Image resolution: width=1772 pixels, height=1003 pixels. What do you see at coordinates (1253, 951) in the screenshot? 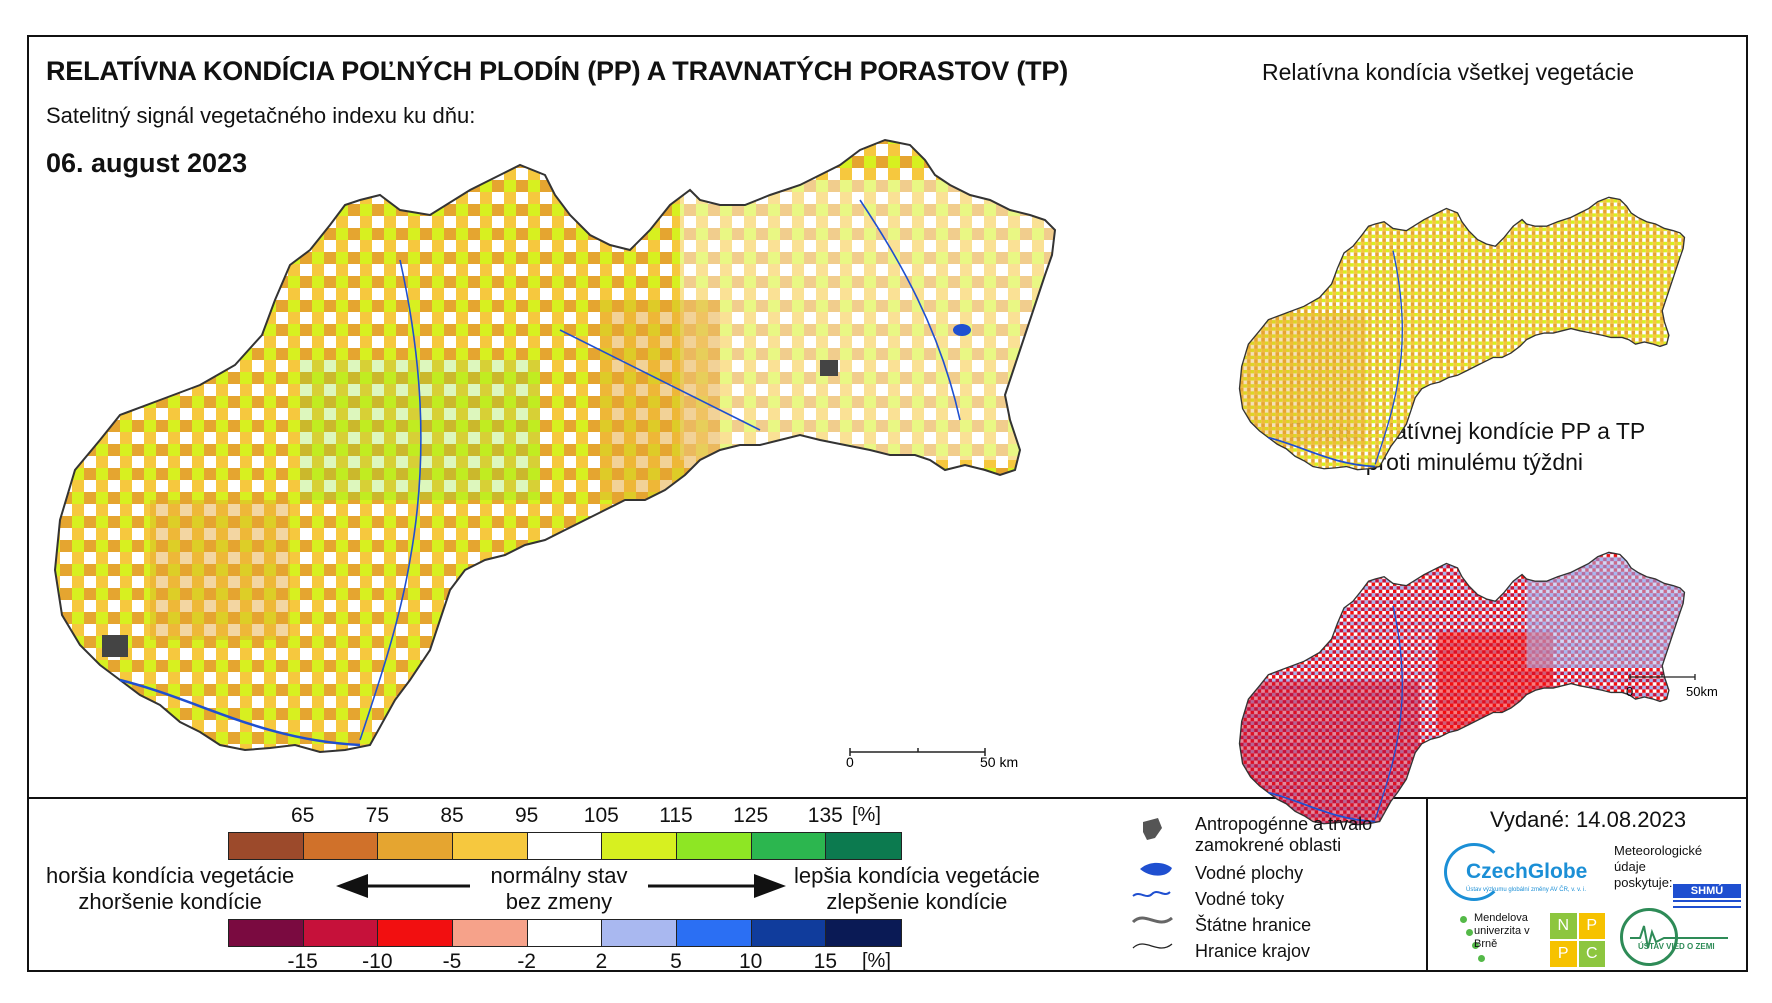
I see `region-border-label: Hranice krajov` at bounding box center [1253, 951].